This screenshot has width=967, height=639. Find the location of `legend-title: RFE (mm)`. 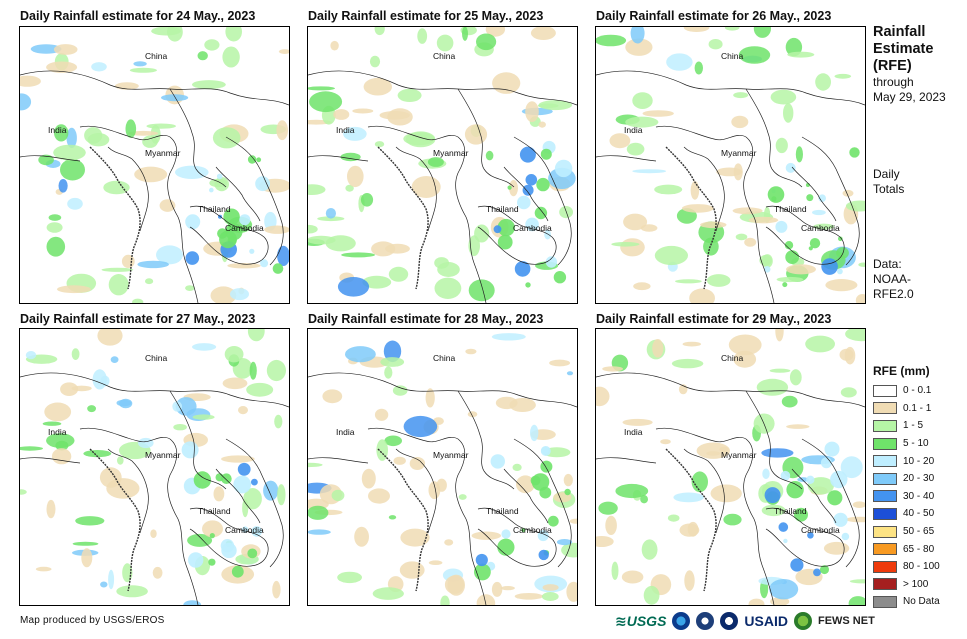

legend-title: RFE (mm) is located at coordinates (901, 371).